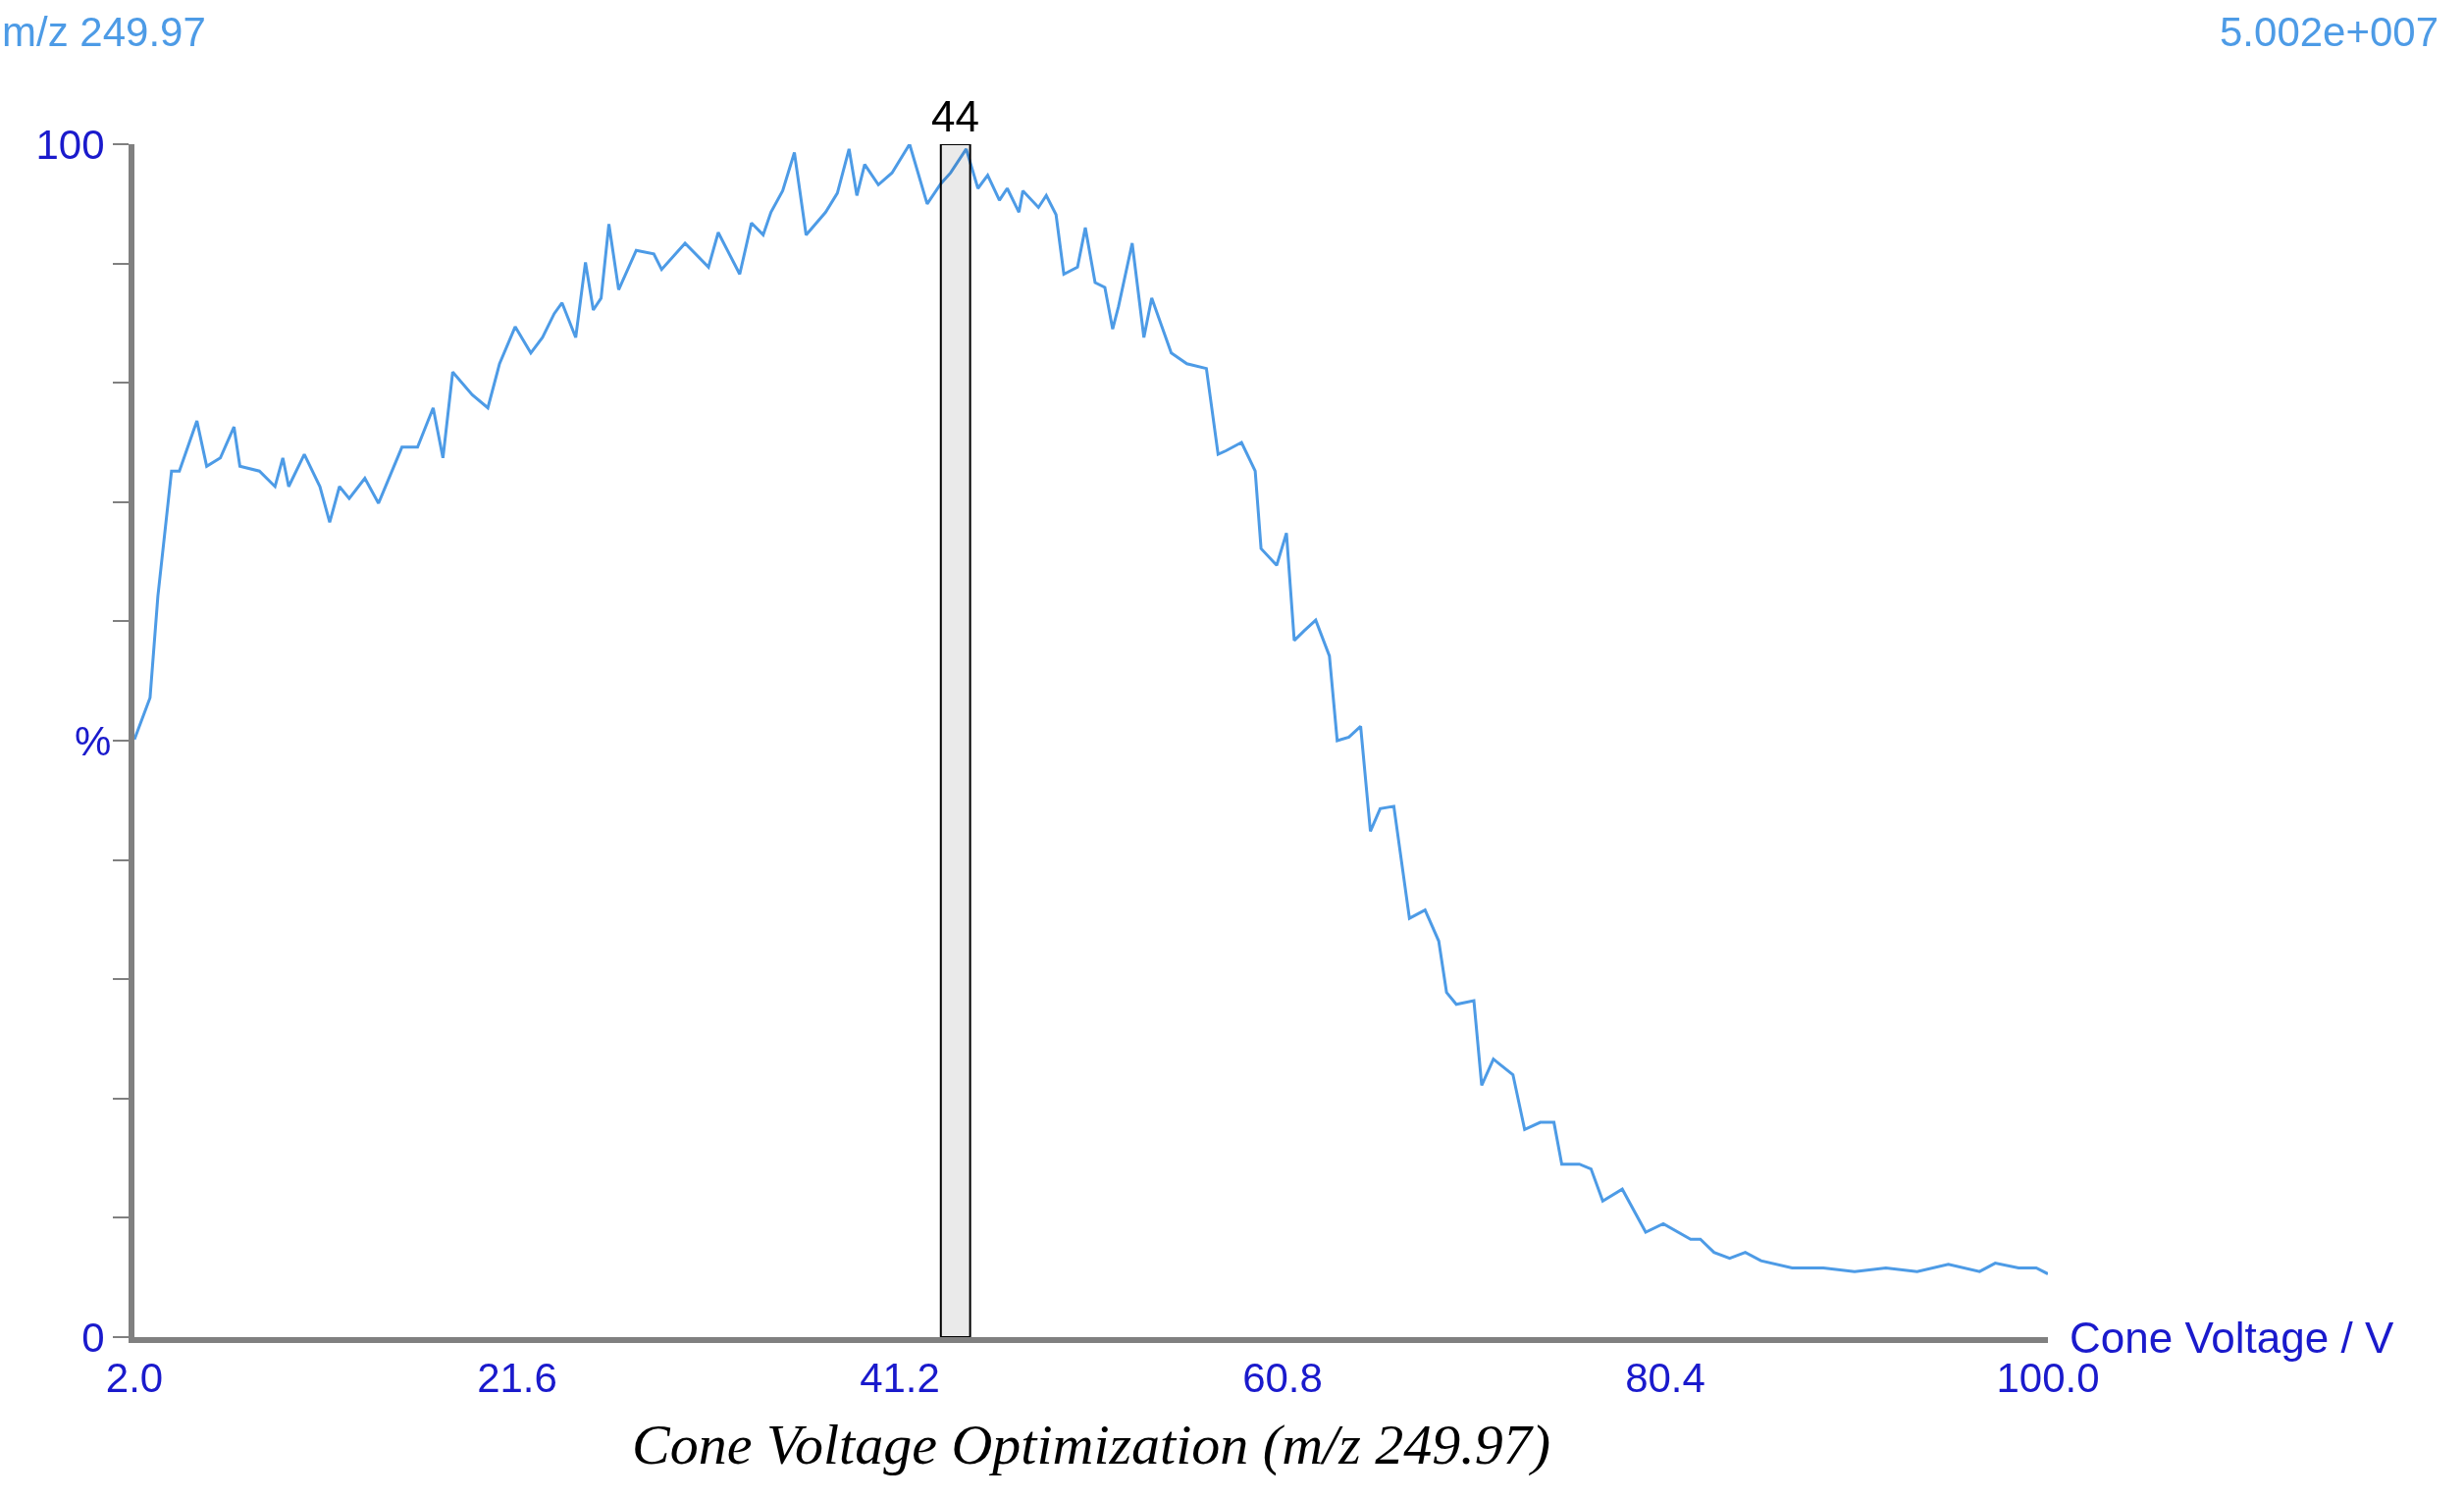  What do you see at coordinates (104, 32) in the screenshot?
I see `text: m/z 249.97` at bounding box center [104, 32].